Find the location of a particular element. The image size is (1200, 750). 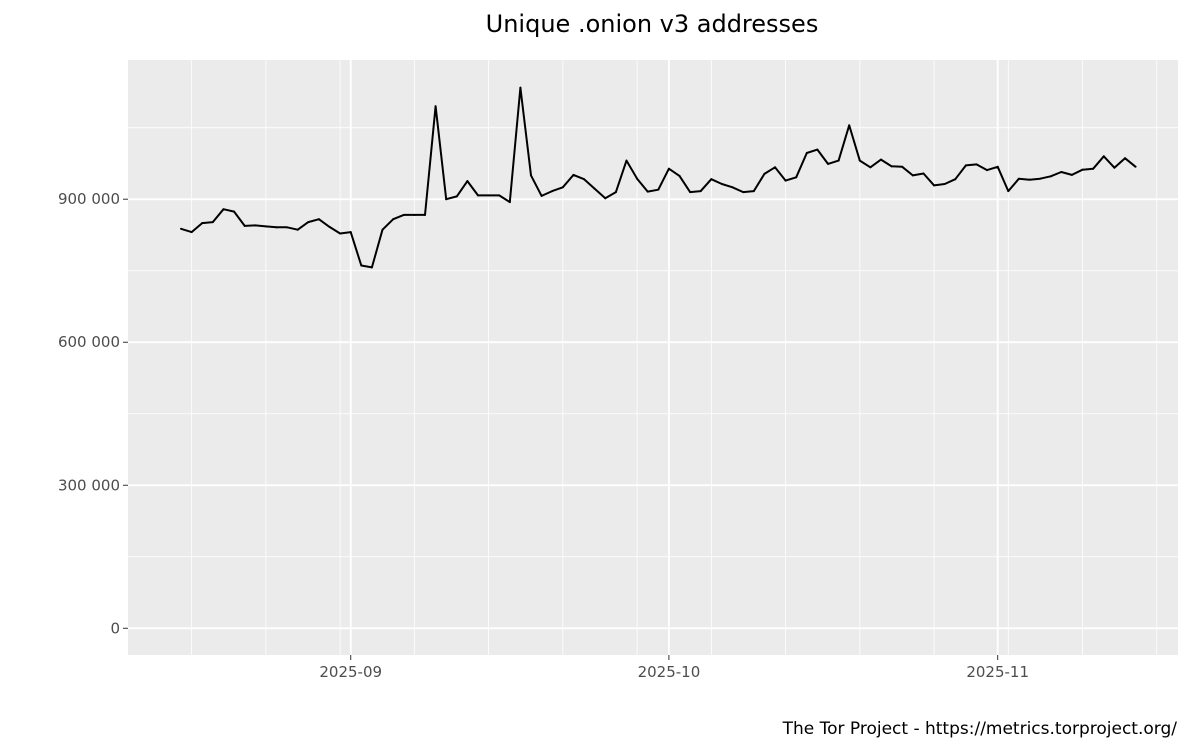

y-axis: 0 300 000 600 000 900 000 is located at coordinates (93, 413).